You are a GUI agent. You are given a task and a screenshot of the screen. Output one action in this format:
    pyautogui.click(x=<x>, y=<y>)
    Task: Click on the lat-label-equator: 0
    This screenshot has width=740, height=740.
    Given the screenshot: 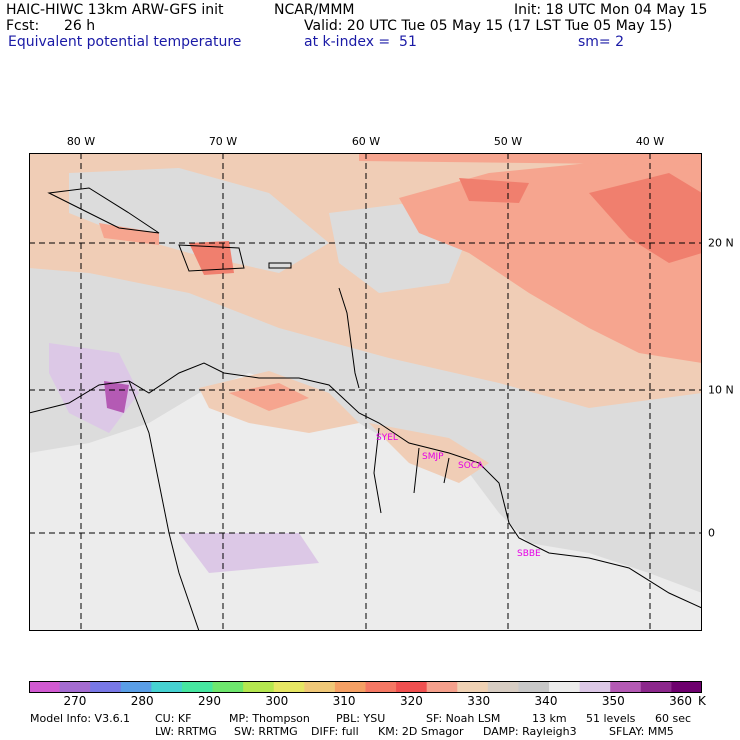 What is the action you would take?
    pyautogui.click(x=711, y=533)
    